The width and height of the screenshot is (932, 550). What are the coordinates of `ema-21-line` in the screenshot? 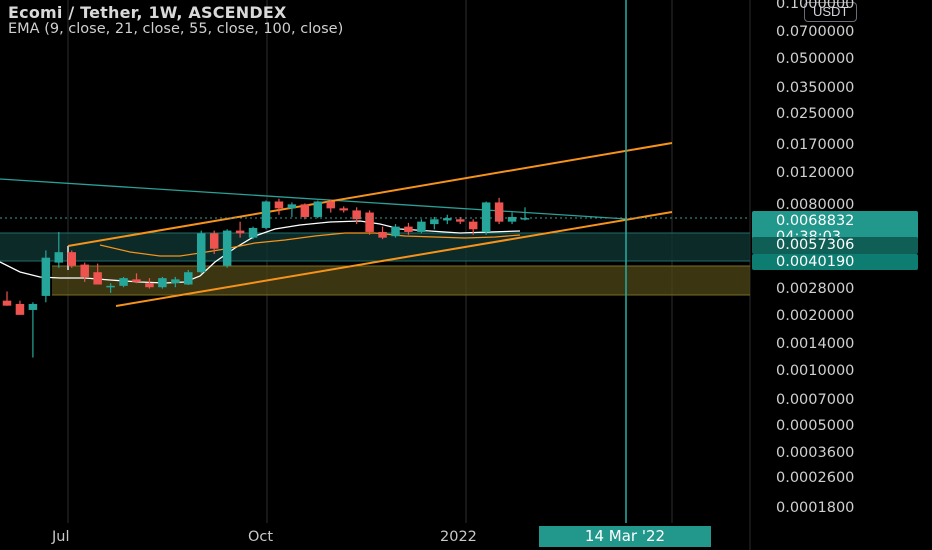 It's located at (310, 244).